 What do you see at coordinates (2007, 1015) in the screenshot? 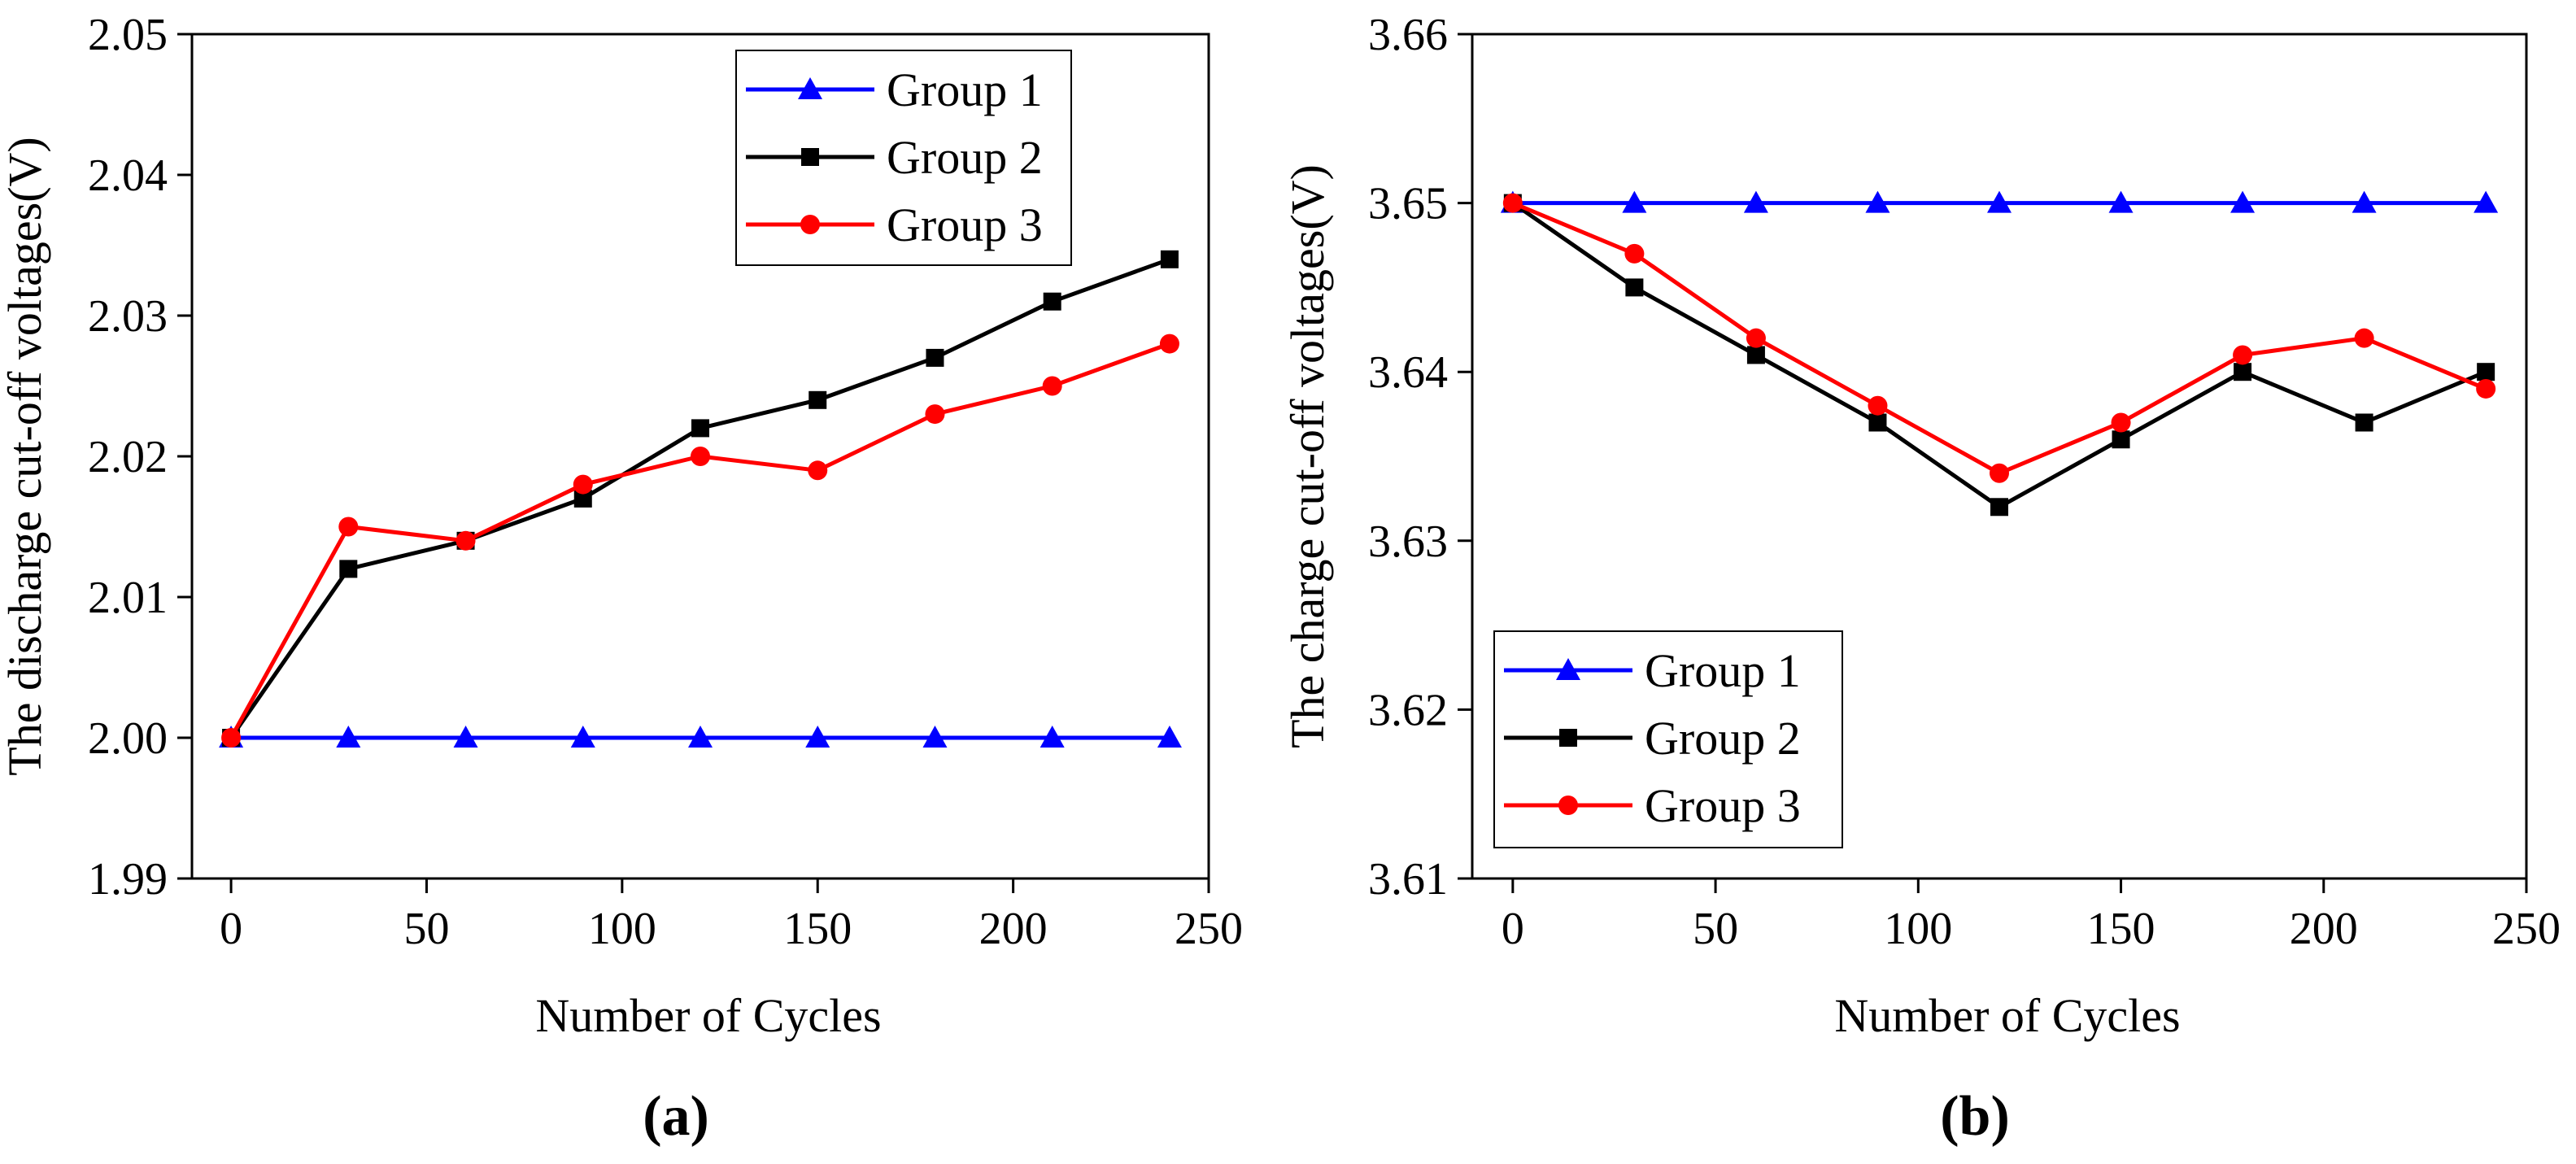
I see `x-axis-label: Number of Cycles` at bounding box center [2007, 1015].